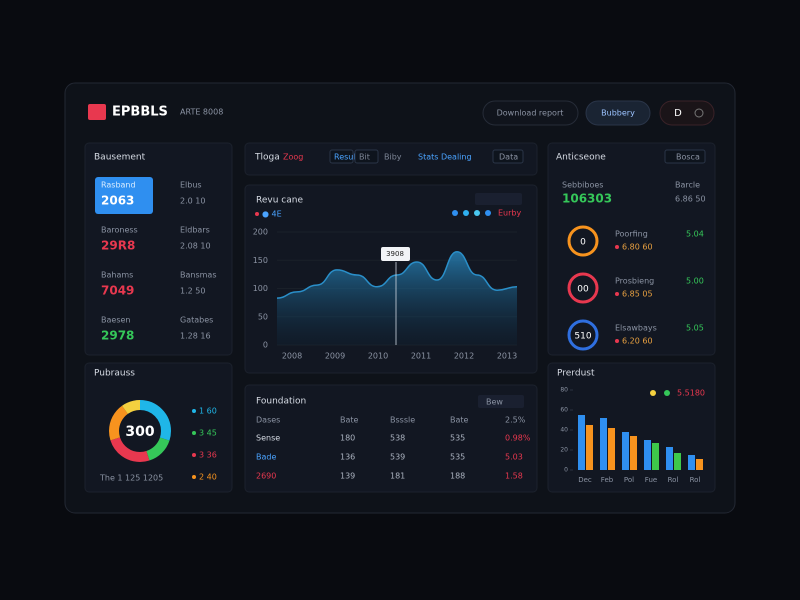  What do you see at coordinates (349, 420) in the screenshot?
I see `column-header: Bate` at bounding box center [349, 420].